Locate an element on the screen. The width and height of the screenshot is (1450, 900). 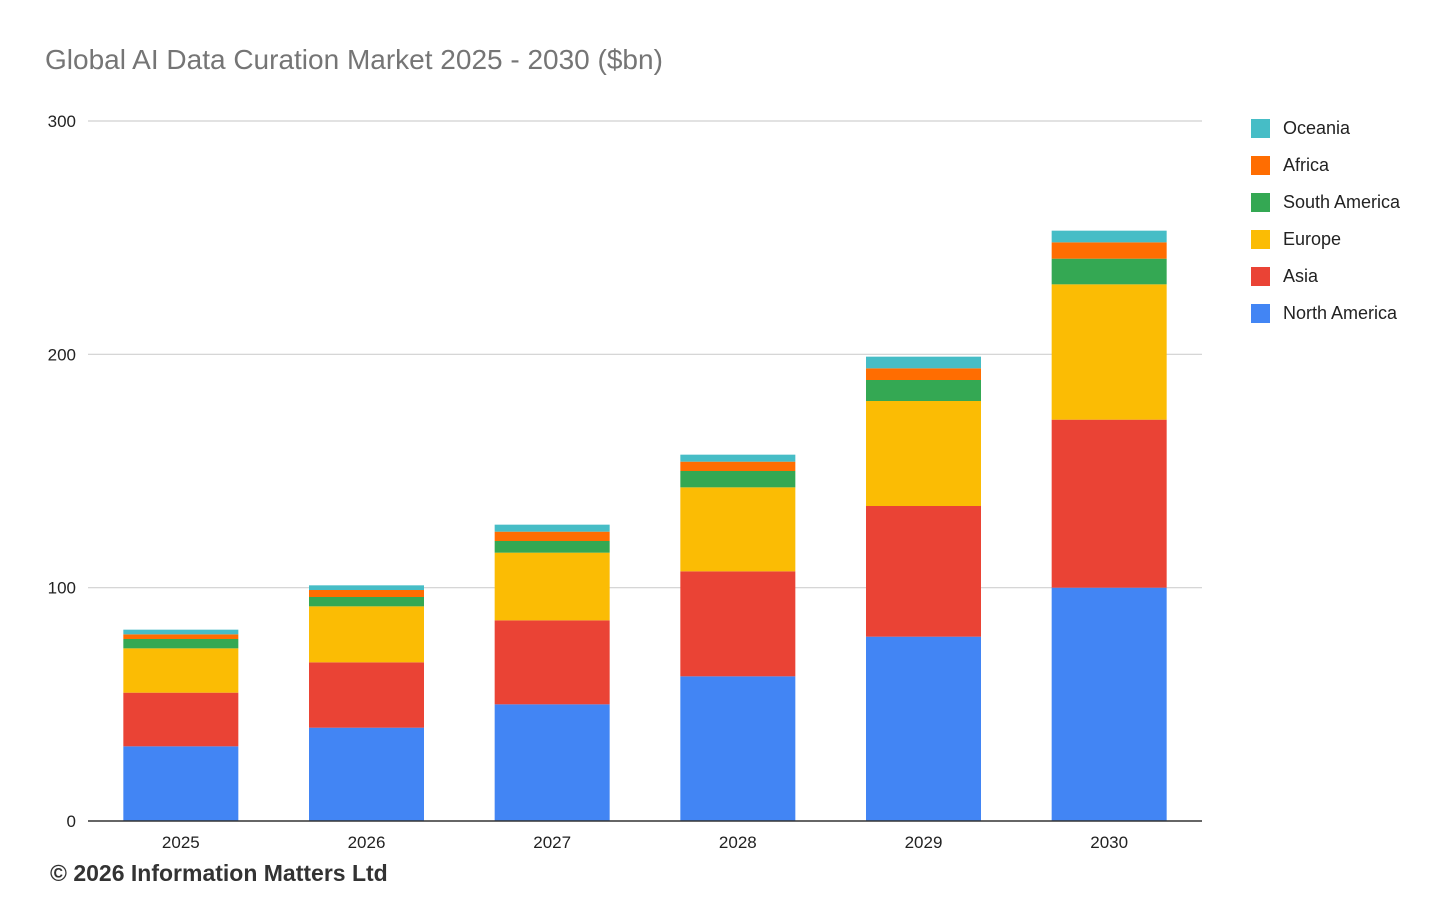
legend-label: Europe is located at coordinates (1312, 239).